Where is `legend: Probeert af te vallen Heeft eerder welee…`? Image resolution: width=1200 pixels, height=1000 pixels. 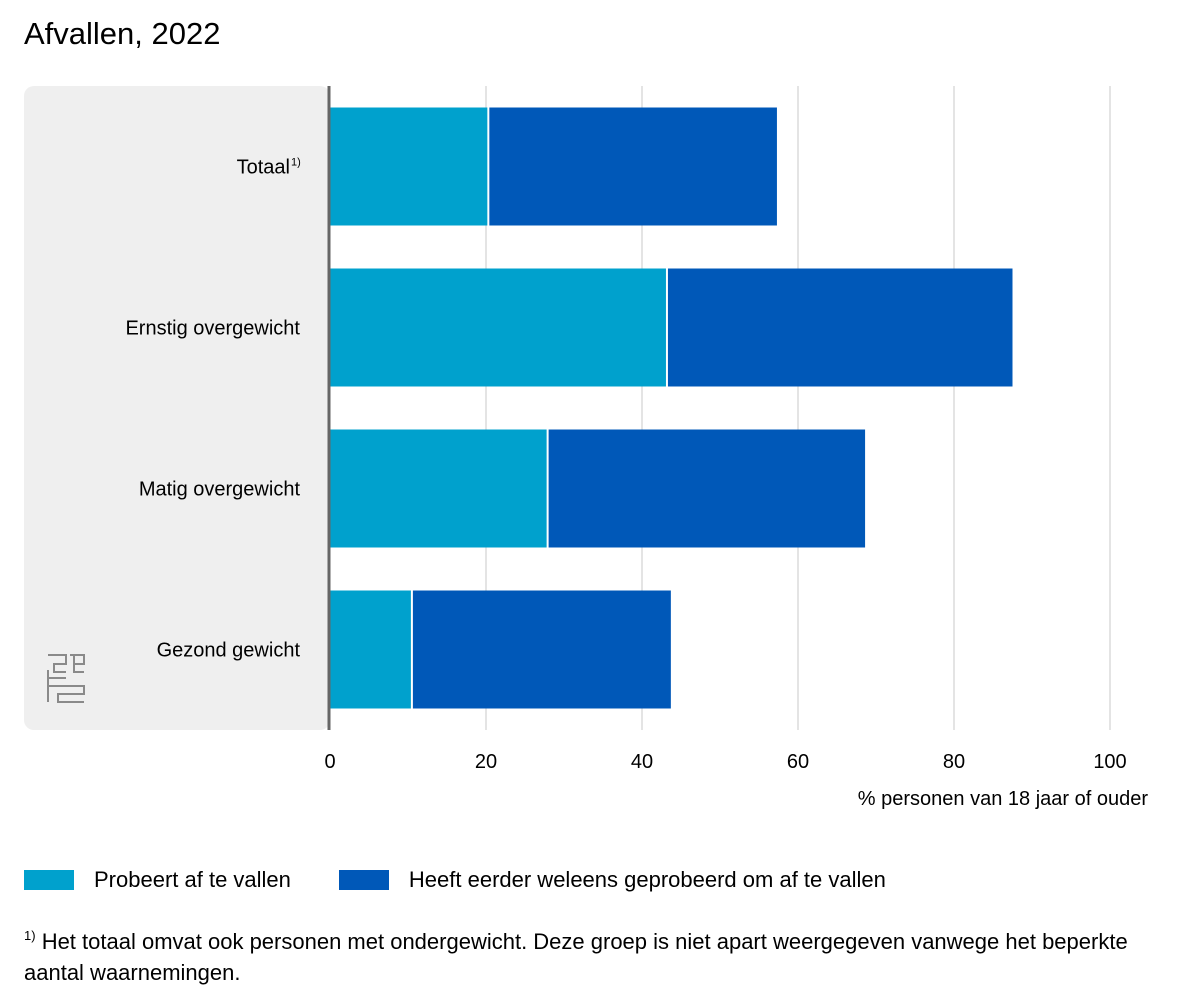 legend: Probeert af te vallen Heeft eerder welee… is located at coordinates (479, 880).